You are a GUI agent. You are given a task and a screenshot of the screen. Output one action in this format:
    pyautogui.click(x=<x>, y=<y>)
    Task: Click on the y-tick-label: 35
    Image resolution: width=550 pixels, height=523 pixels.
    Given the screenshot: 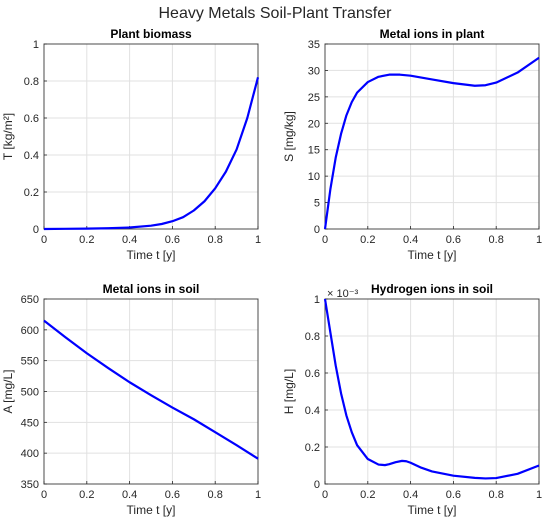 What is the action you would take?
    pyautogui.click(x=314, y=45)
    